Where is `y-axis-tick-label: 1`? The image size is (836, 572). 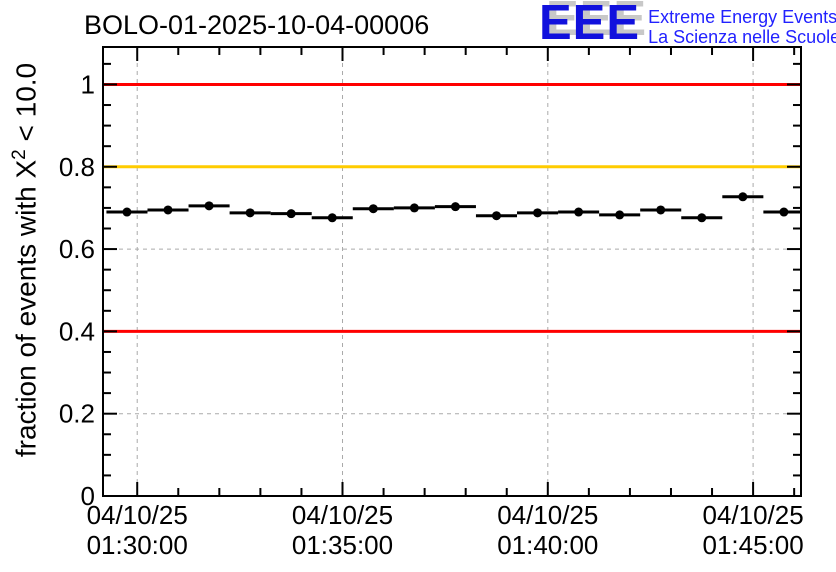 y-axis-tick-label: 1 is located at coordinates (88, 84).